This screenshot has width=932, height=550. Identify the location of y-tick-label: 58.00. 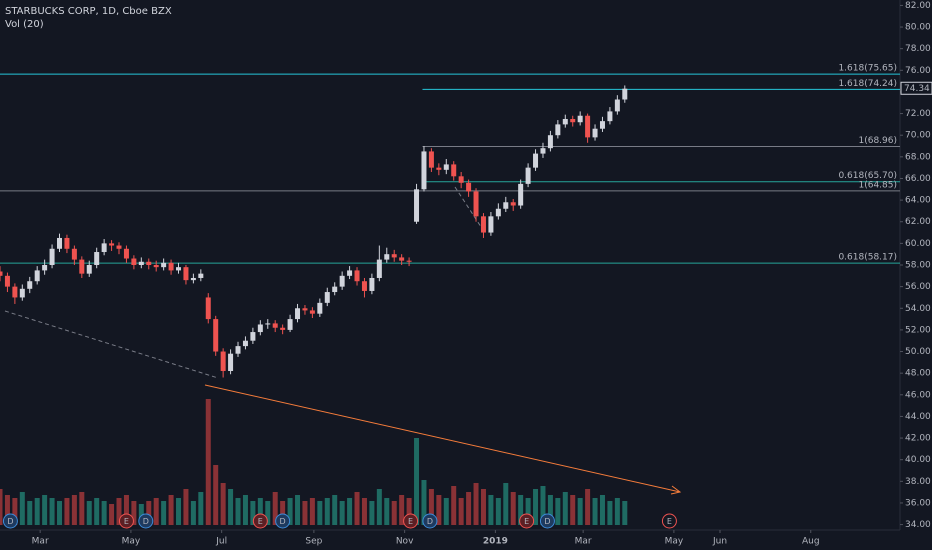
(918, 266).